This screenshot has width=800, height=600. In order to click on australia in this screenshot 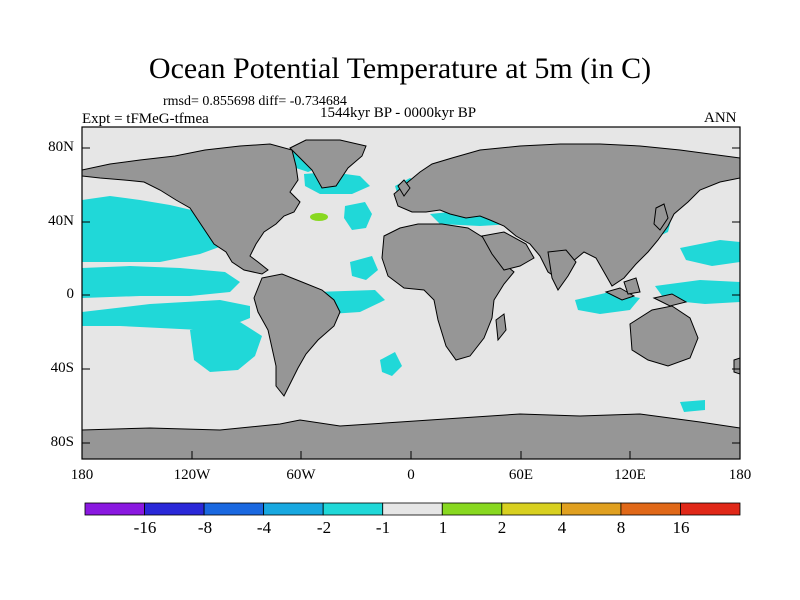, I will do `click(664, 336)`.